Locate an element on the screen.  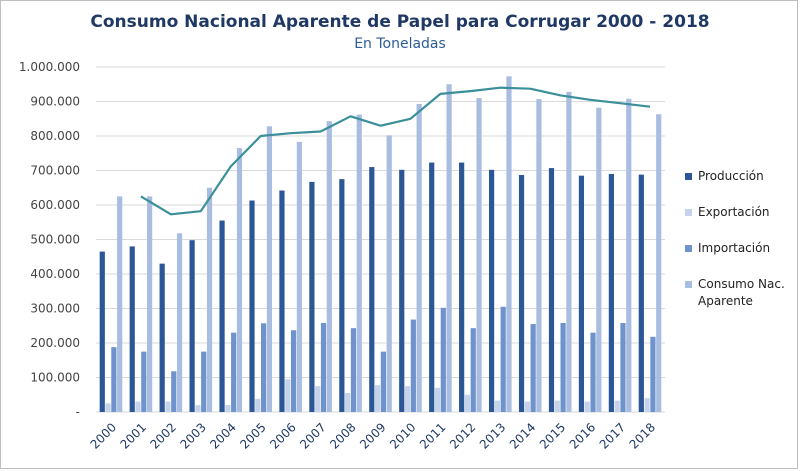
bar-consumo-nac-aparente-2017 is located at coordinates (629, 255).